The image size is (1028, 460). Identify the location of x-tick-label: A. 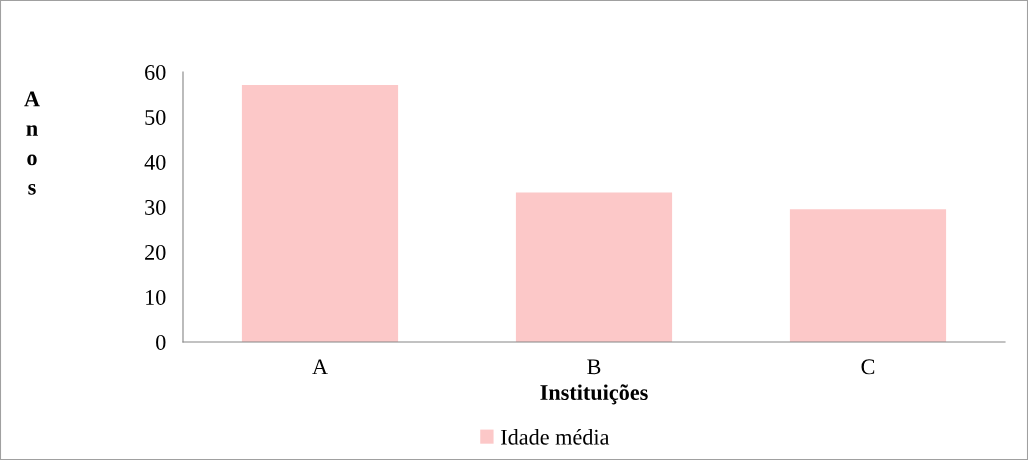
(320, 367).